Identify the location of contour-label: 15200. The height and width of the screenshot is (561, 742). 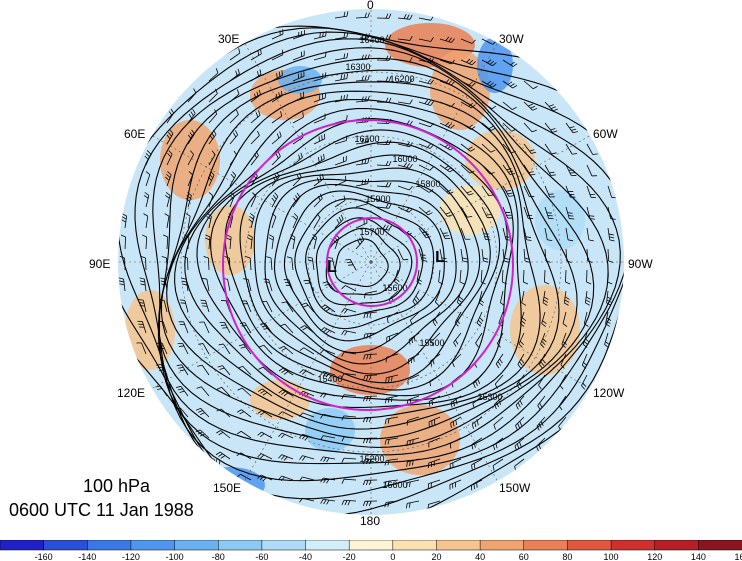
(371, 459).